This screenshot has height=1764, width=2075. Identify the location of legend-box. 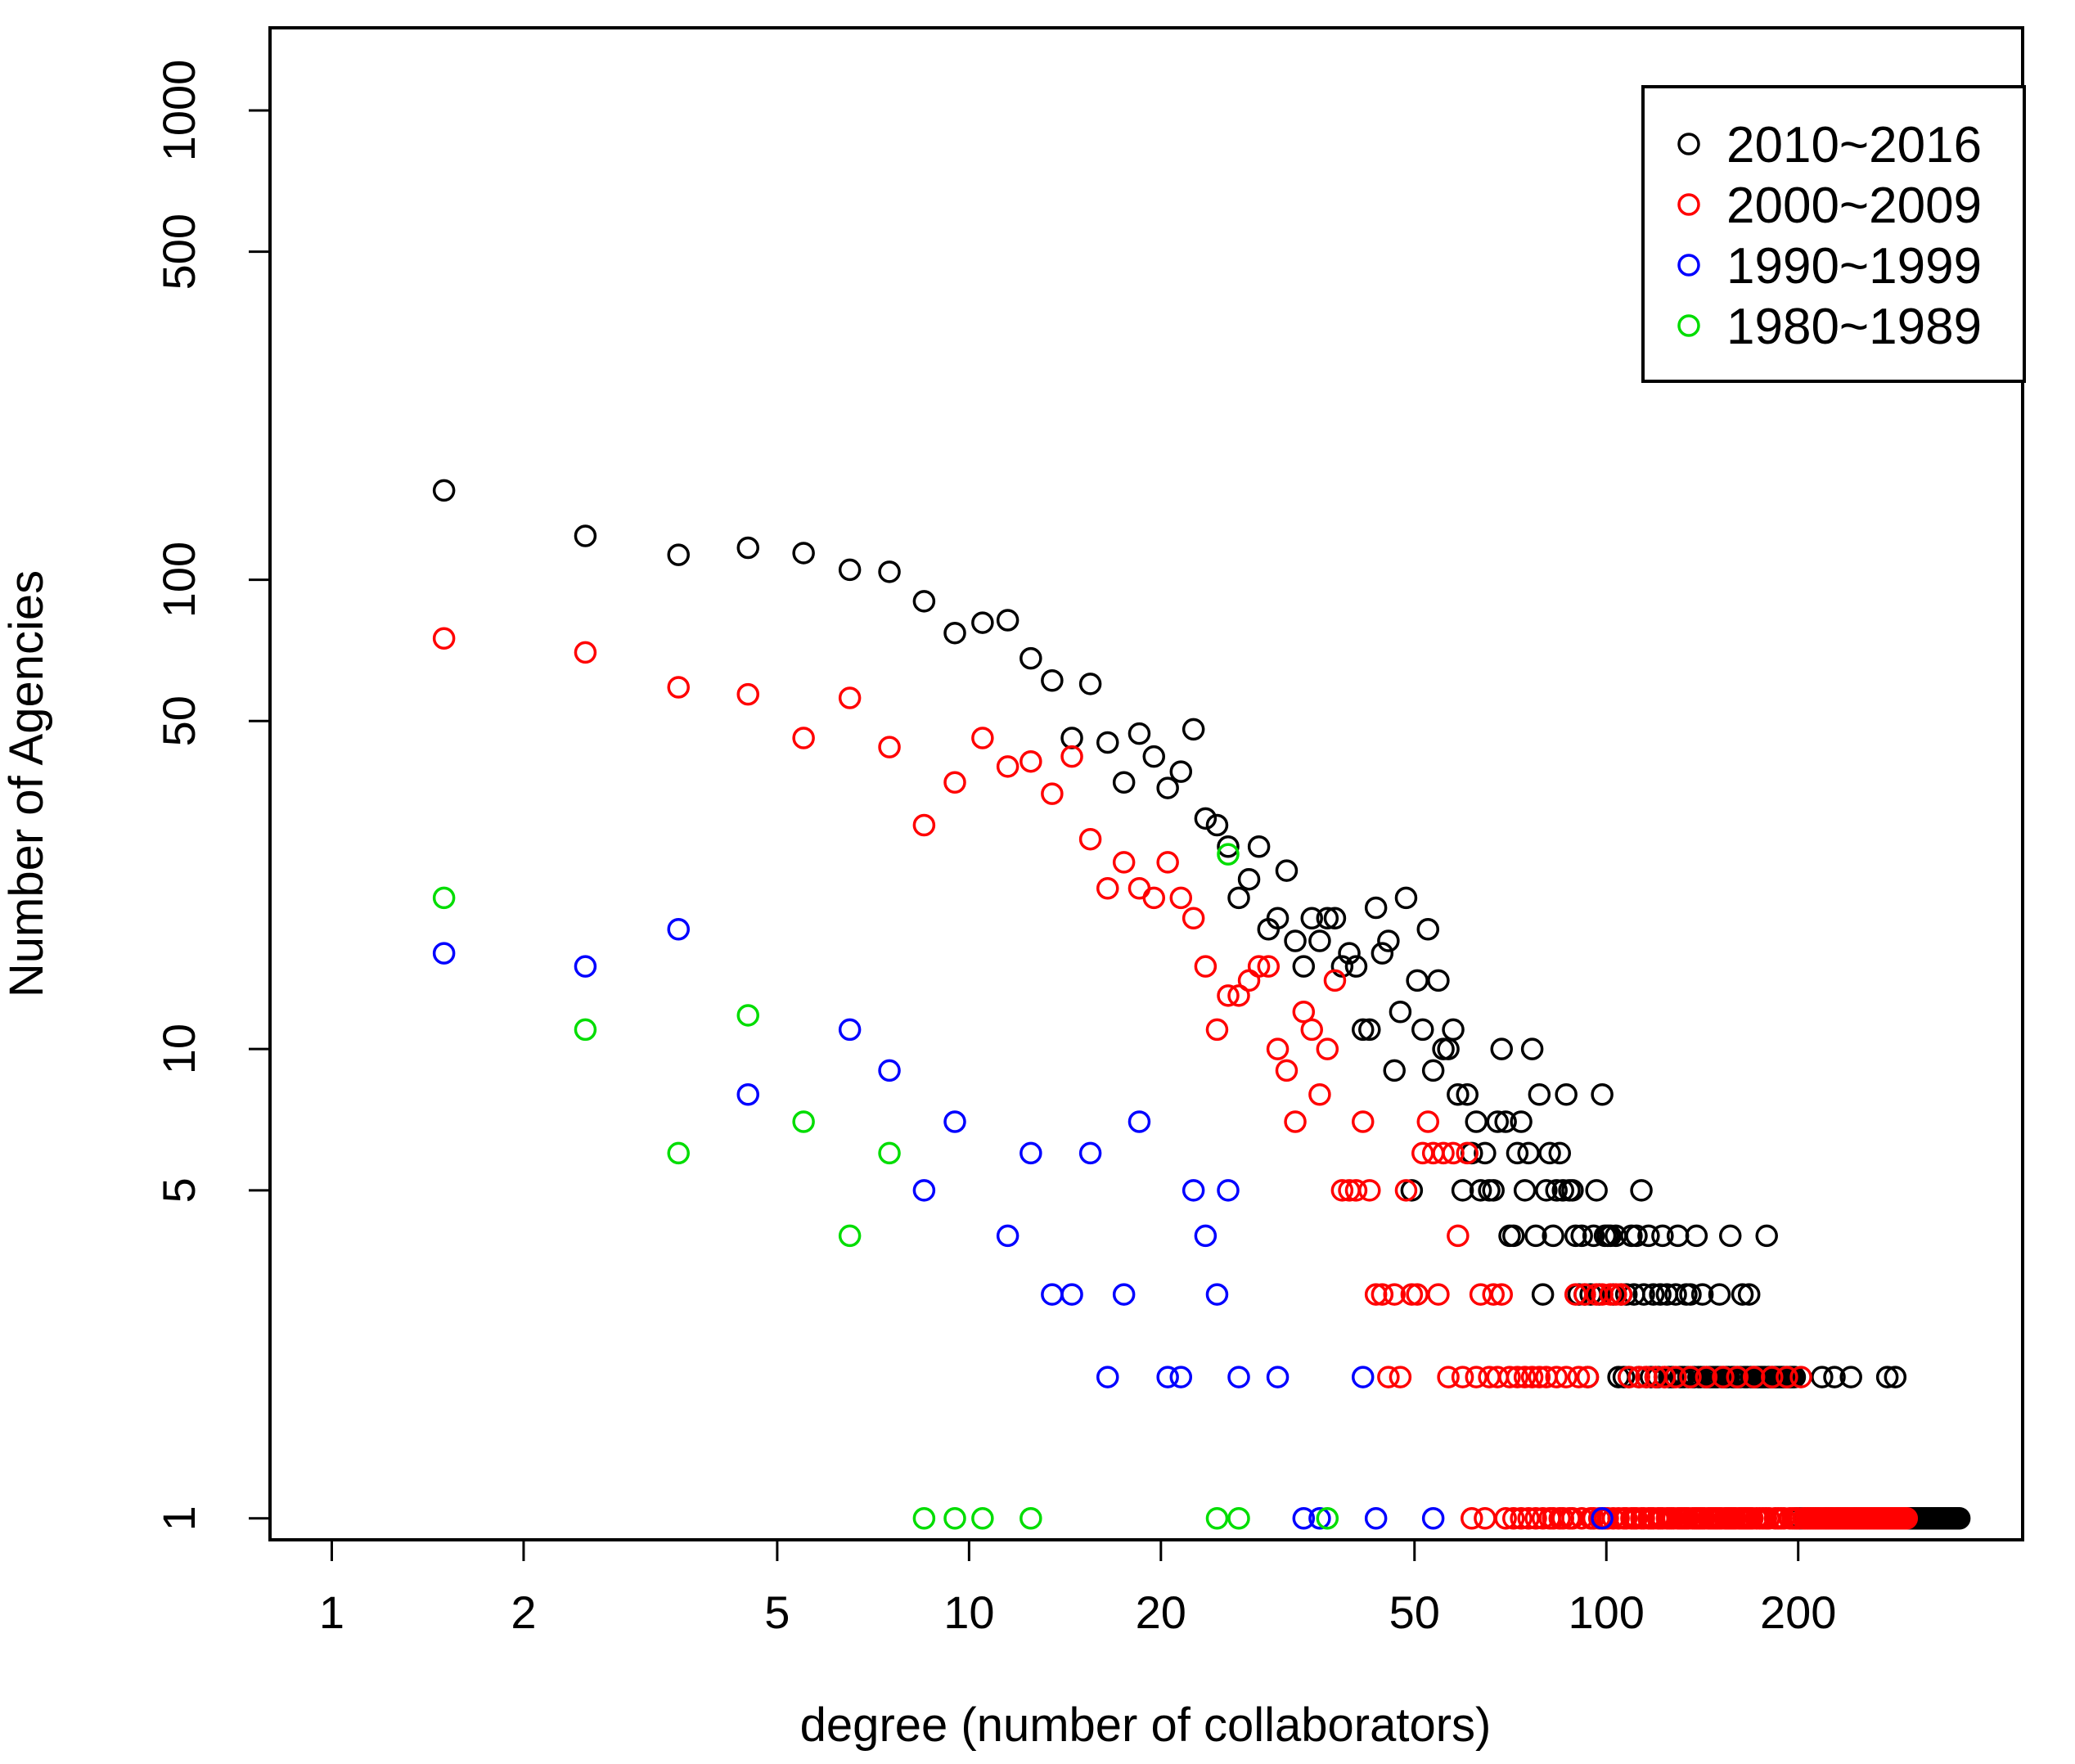
(1833, 234).